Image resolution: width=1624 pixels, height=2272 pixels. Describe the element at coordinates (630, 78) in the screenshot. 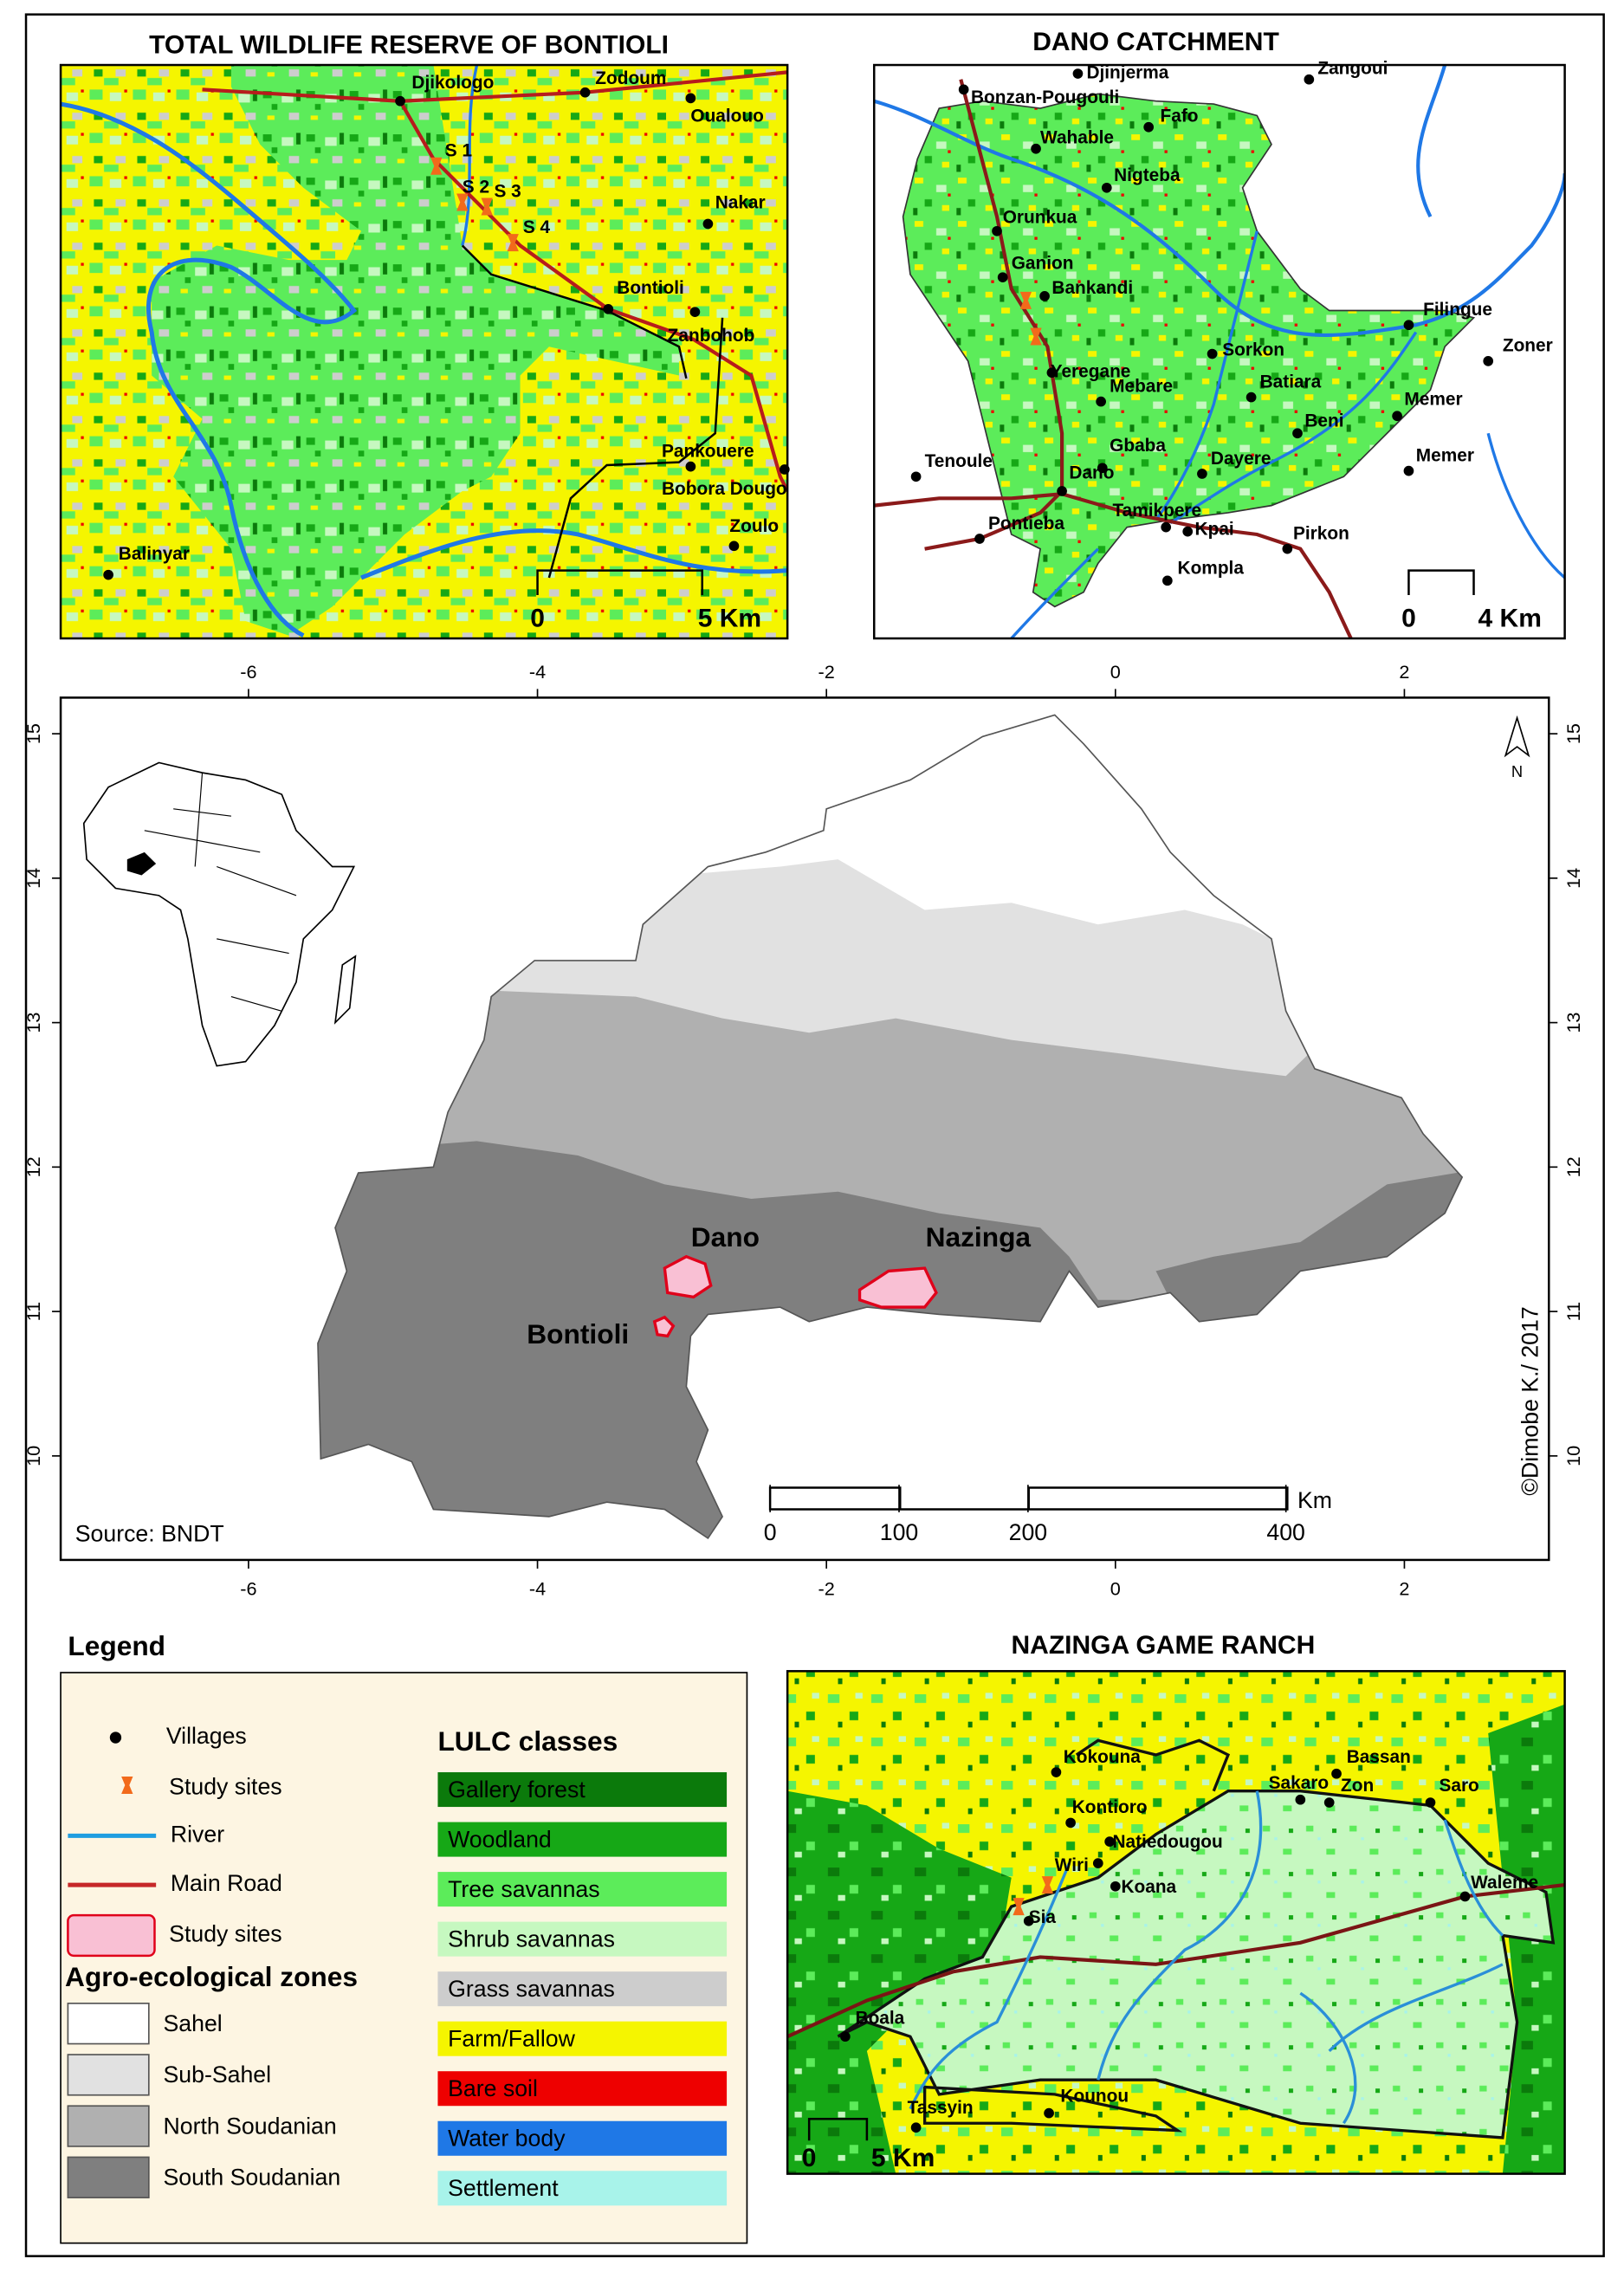

I see `village-label: Zodoum` at that location.